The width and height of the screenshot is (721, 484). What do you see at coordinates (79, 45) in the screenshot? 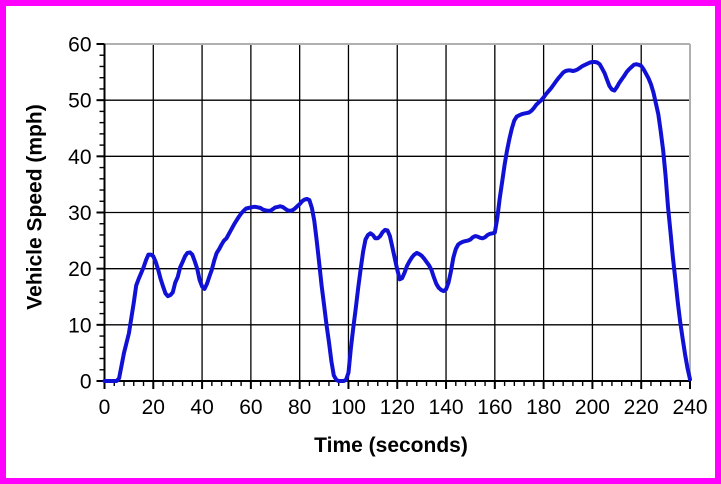
I see `y-tick-label: 60` at bounding box center [79, 45].